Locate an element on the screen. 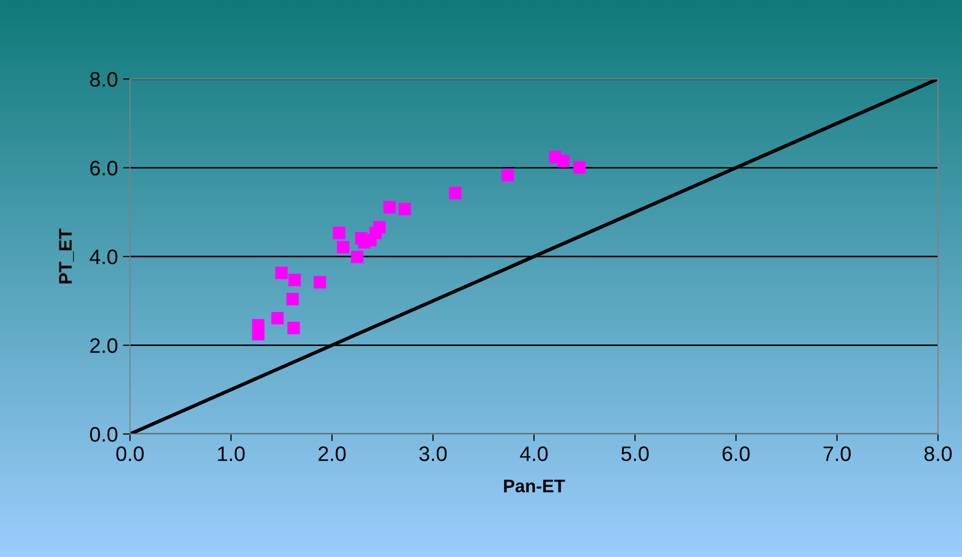  x-tick-label: 4.0 is located at coordinates (534, 454).